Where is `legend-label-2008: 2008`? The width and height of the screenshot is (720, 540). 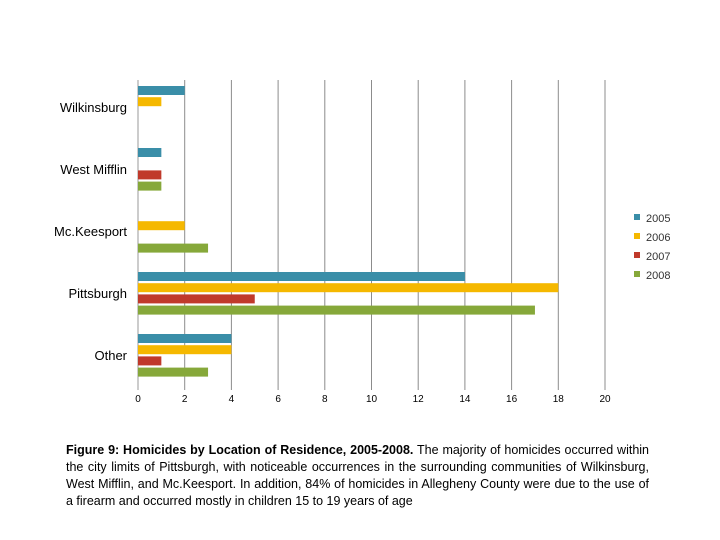 legend-label-2008: 2008 is located at coordinates (658, 276).